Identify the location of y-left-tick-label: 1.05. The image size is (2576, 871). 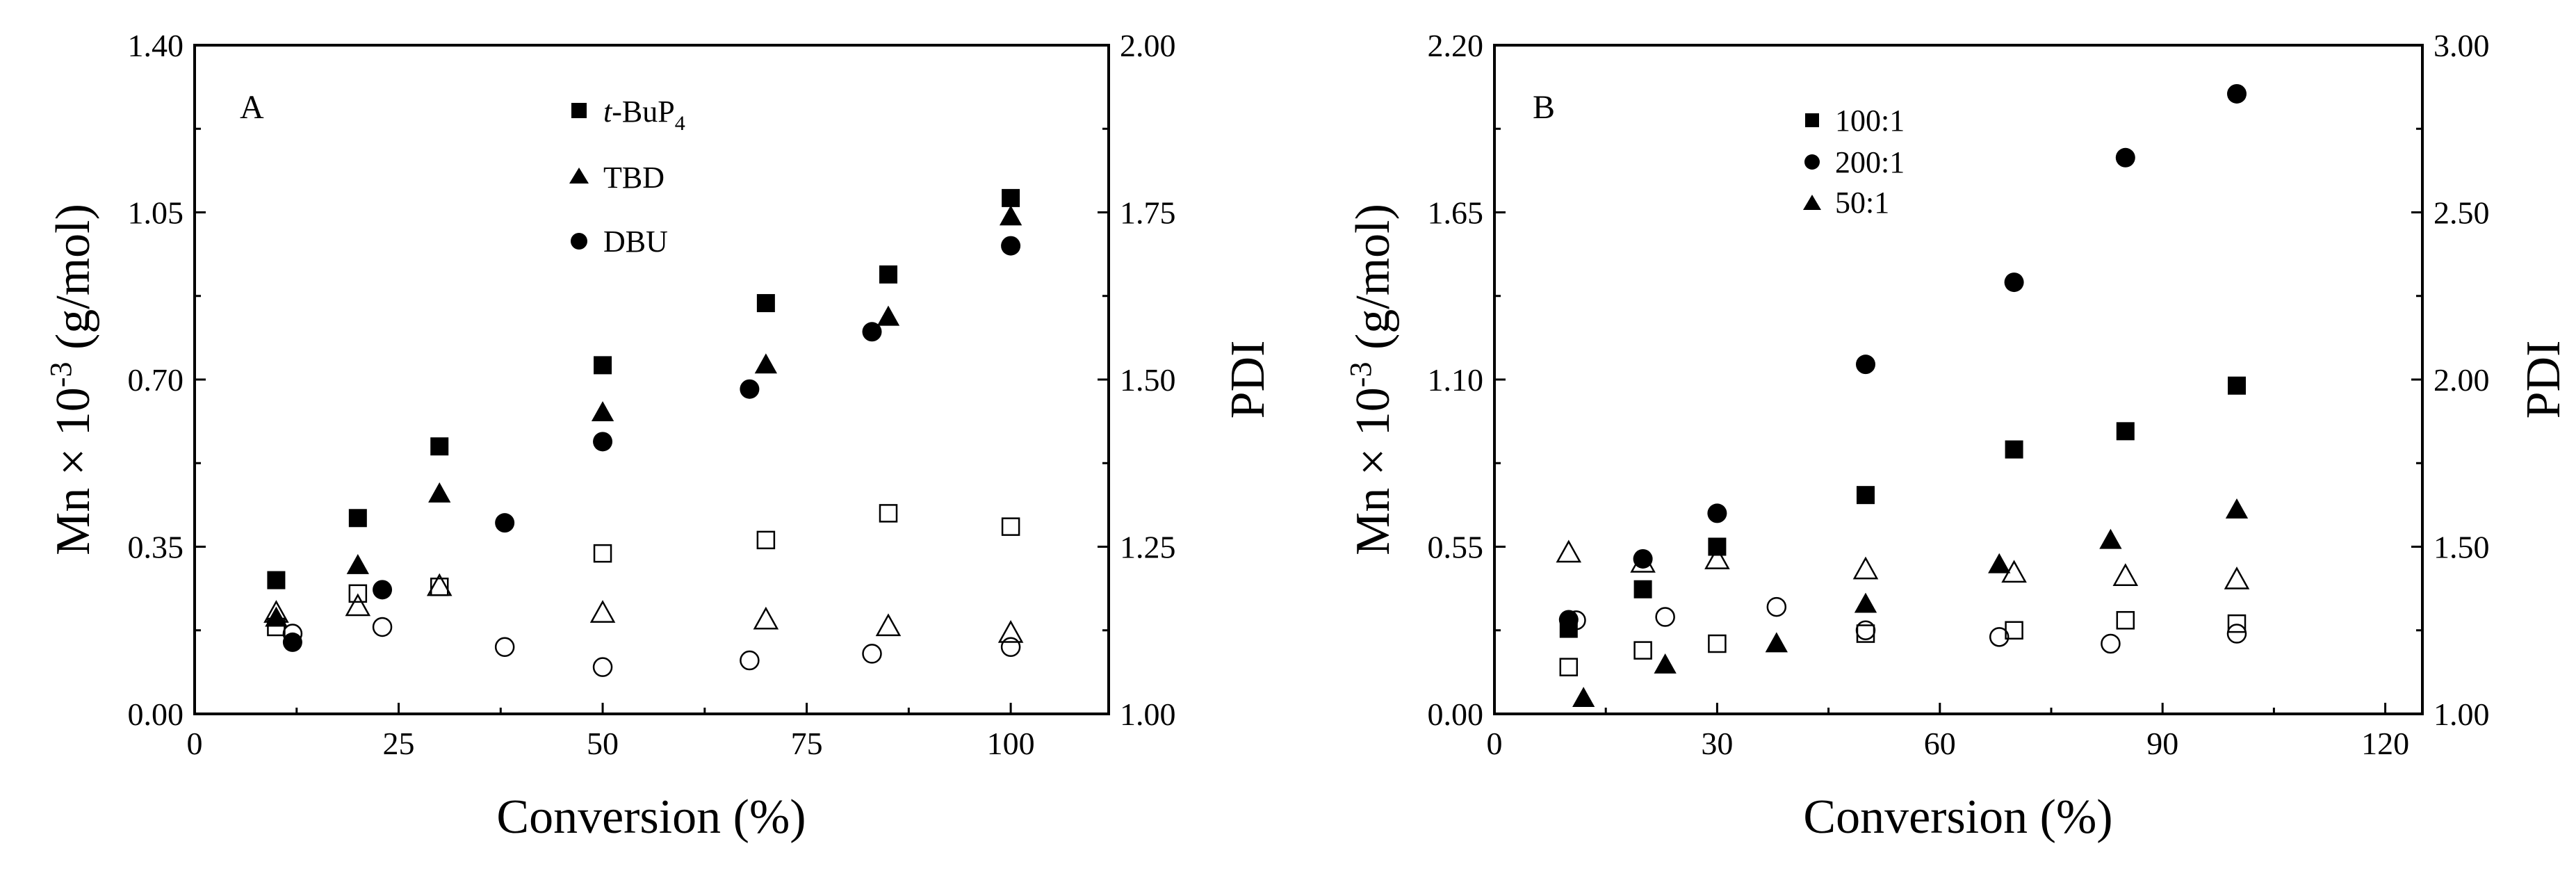
(156, 213).